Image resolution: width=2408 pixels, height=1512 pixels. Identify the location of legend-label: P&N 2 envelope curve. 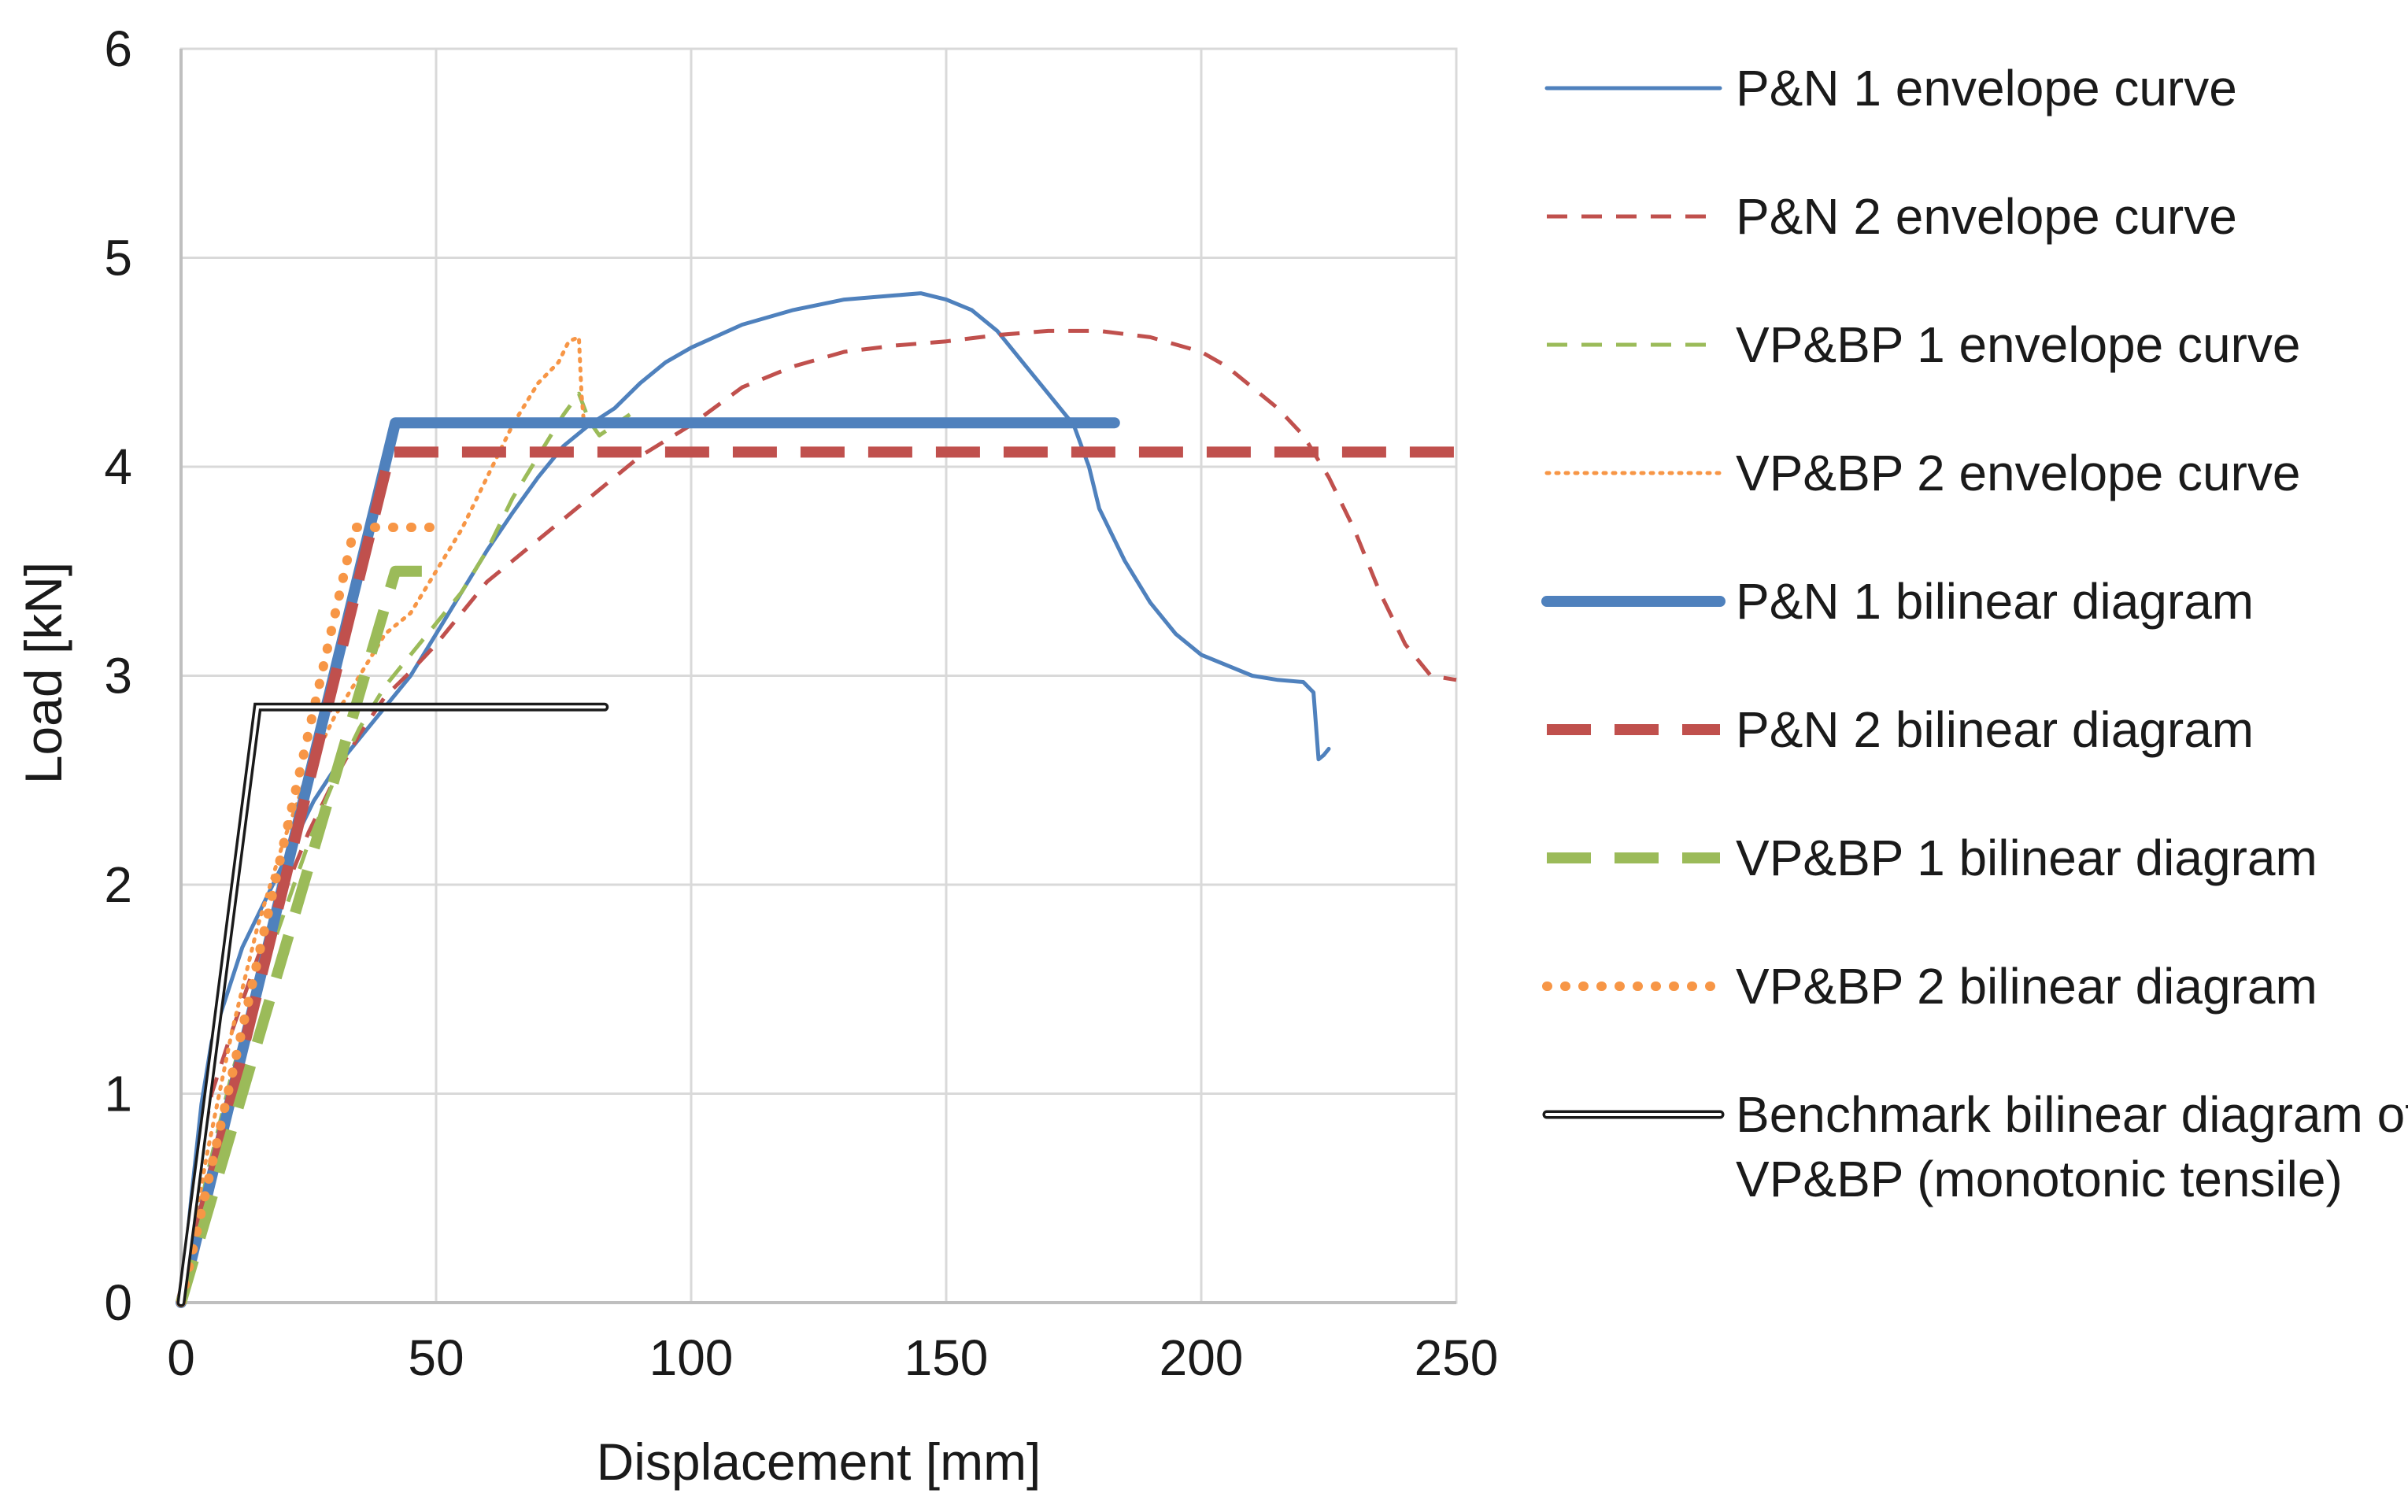
(1986, 217).